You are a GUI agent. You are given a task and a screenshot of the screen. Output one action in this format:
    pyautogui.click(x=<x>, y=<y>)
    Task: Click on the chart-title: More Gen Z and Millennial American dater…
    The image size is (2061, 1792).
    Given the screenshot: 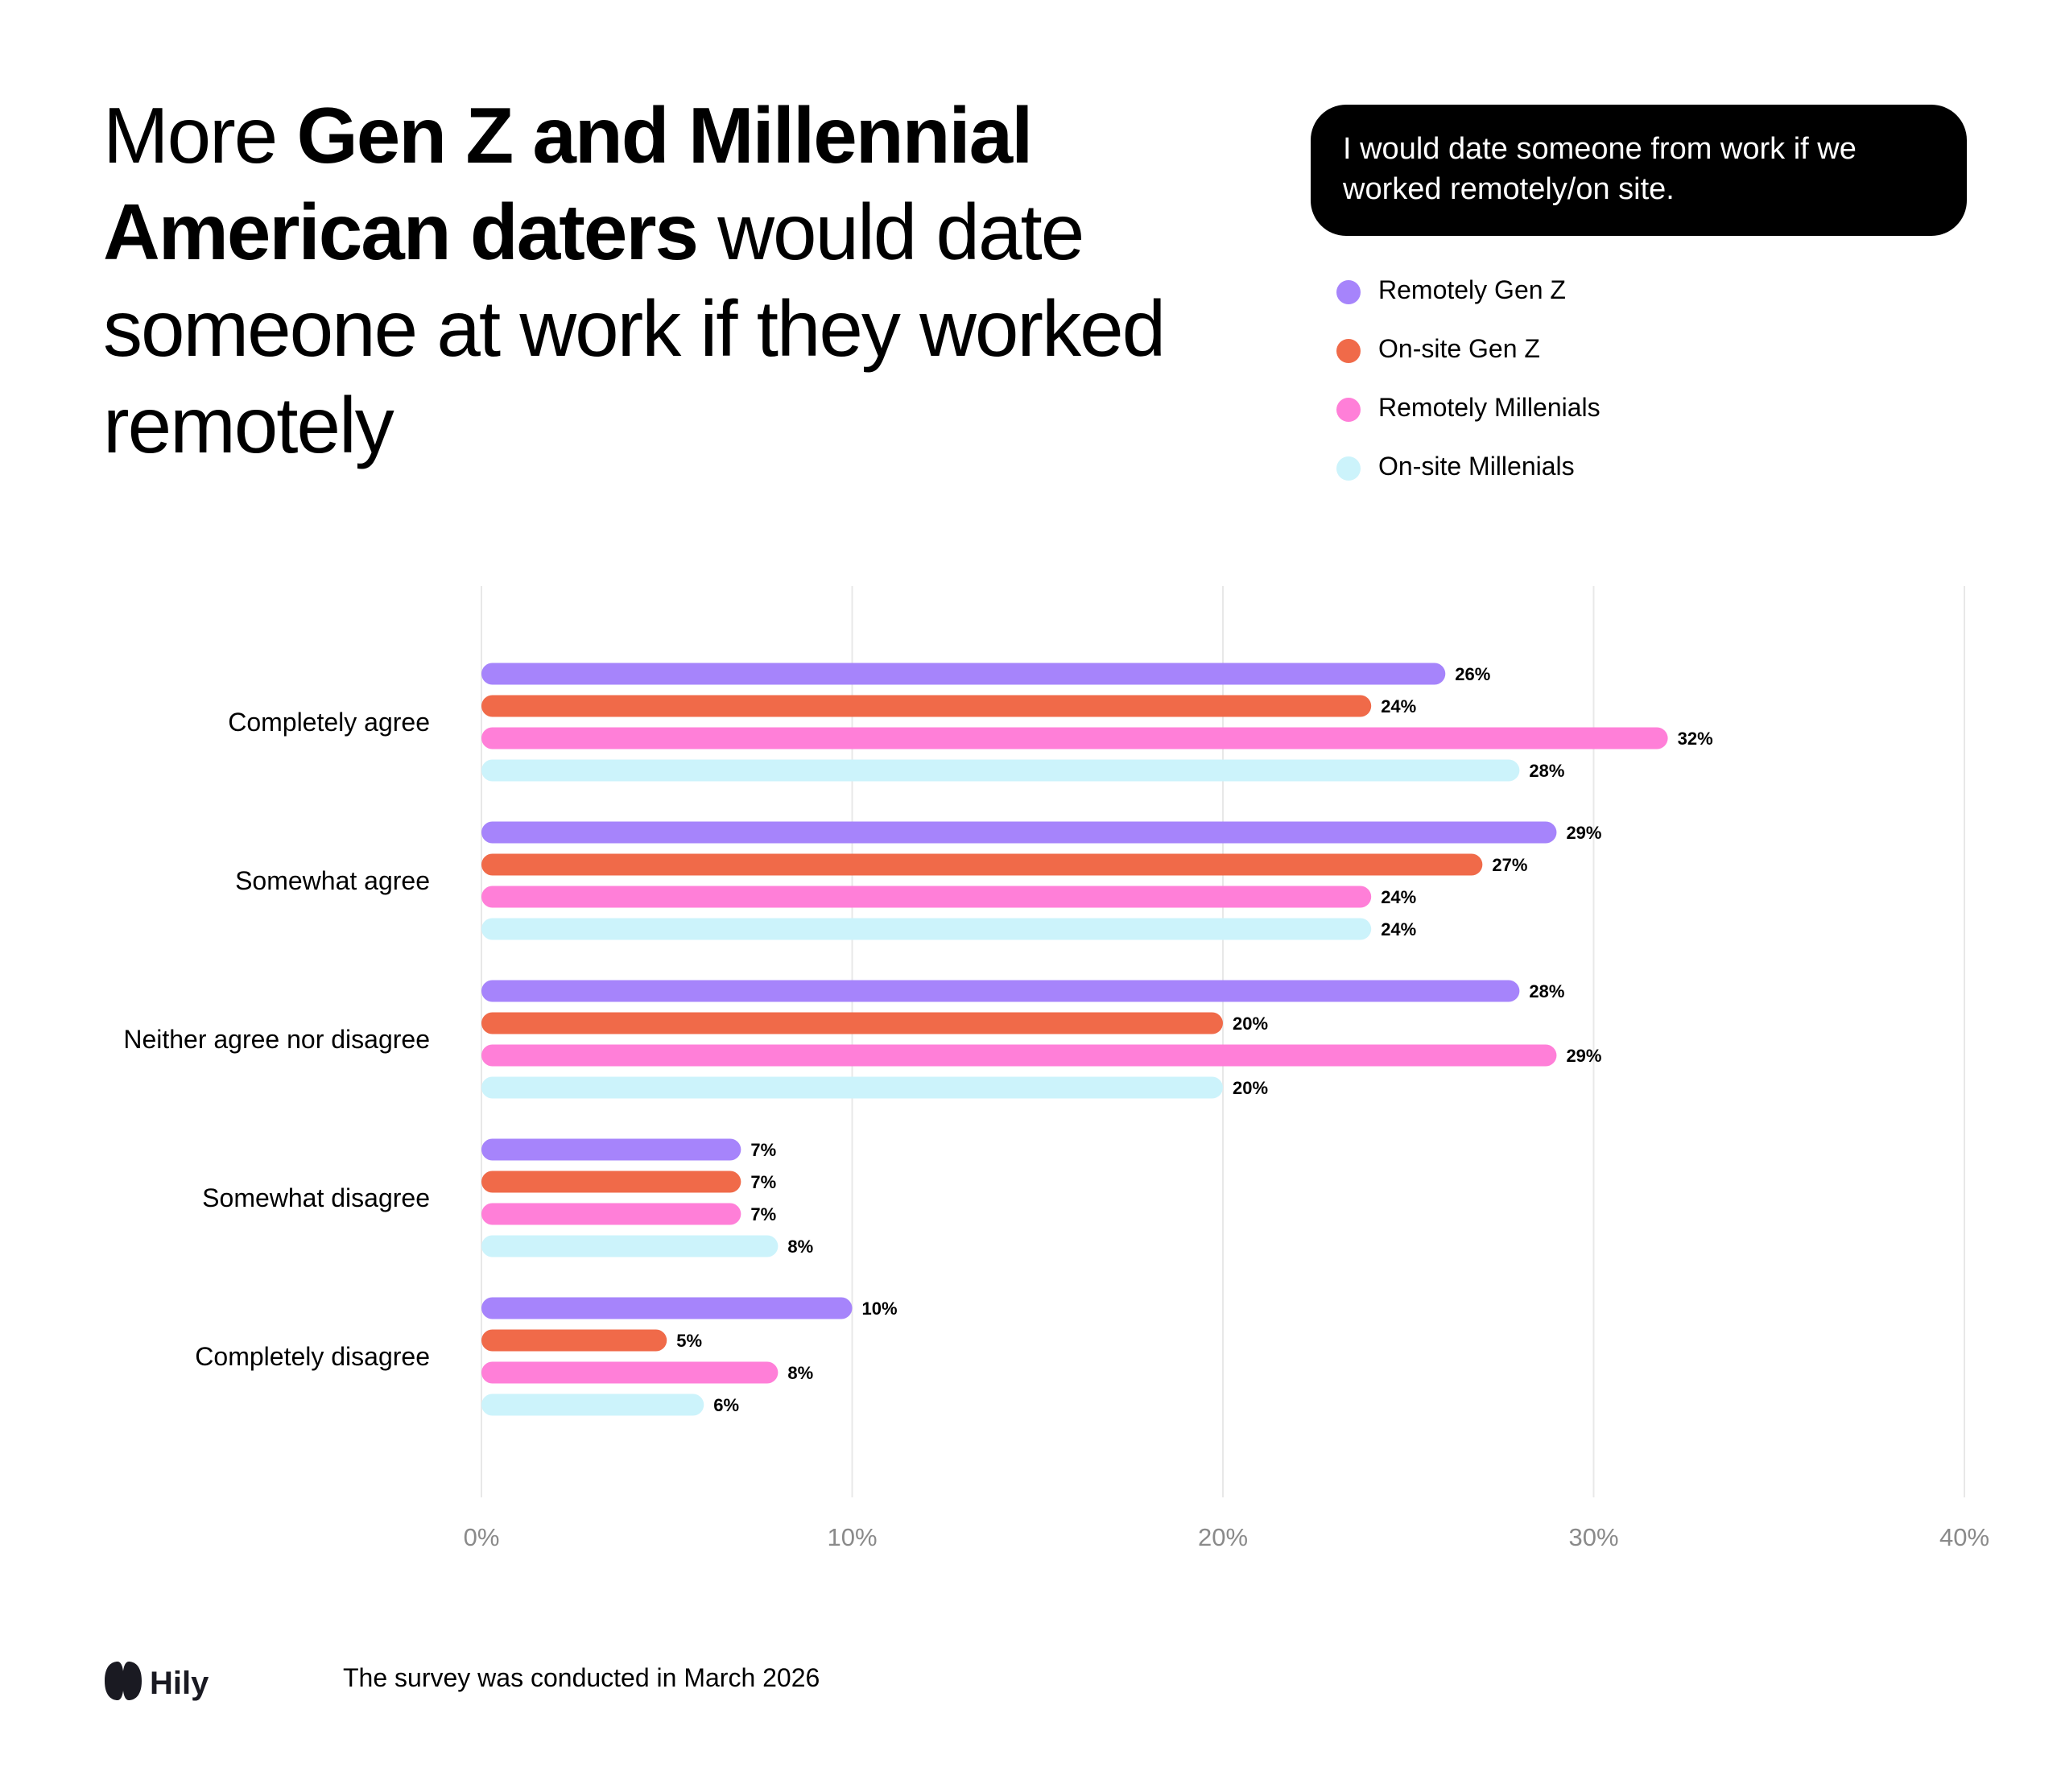 What is the action you would take?
    pyautogui.click(x=699, y=280)
    